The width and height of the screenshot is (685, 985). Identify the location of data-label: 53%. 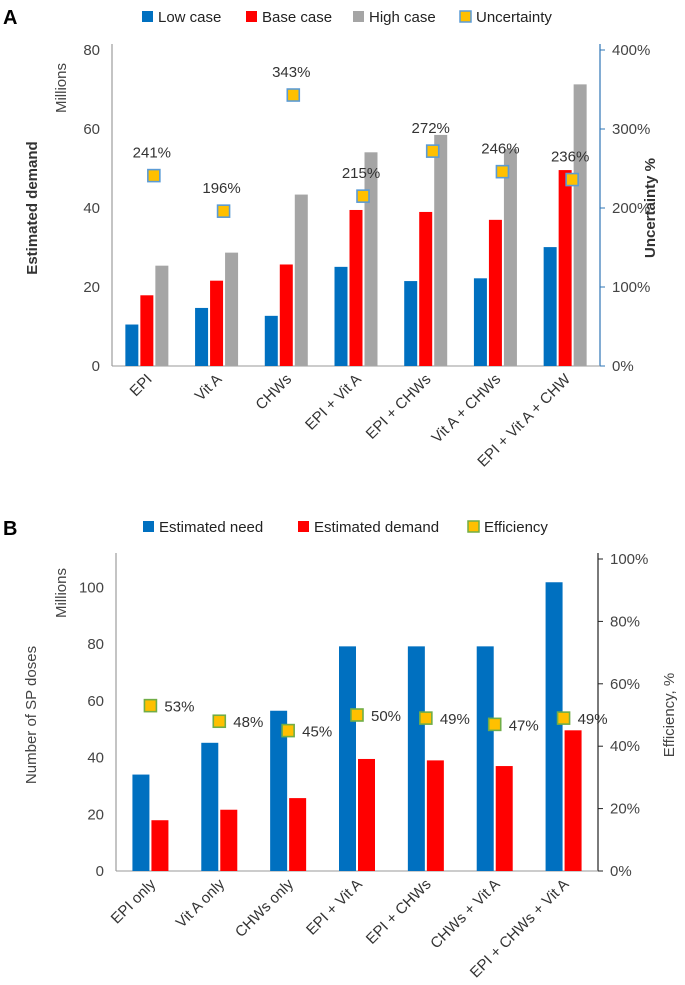
(179, 707).